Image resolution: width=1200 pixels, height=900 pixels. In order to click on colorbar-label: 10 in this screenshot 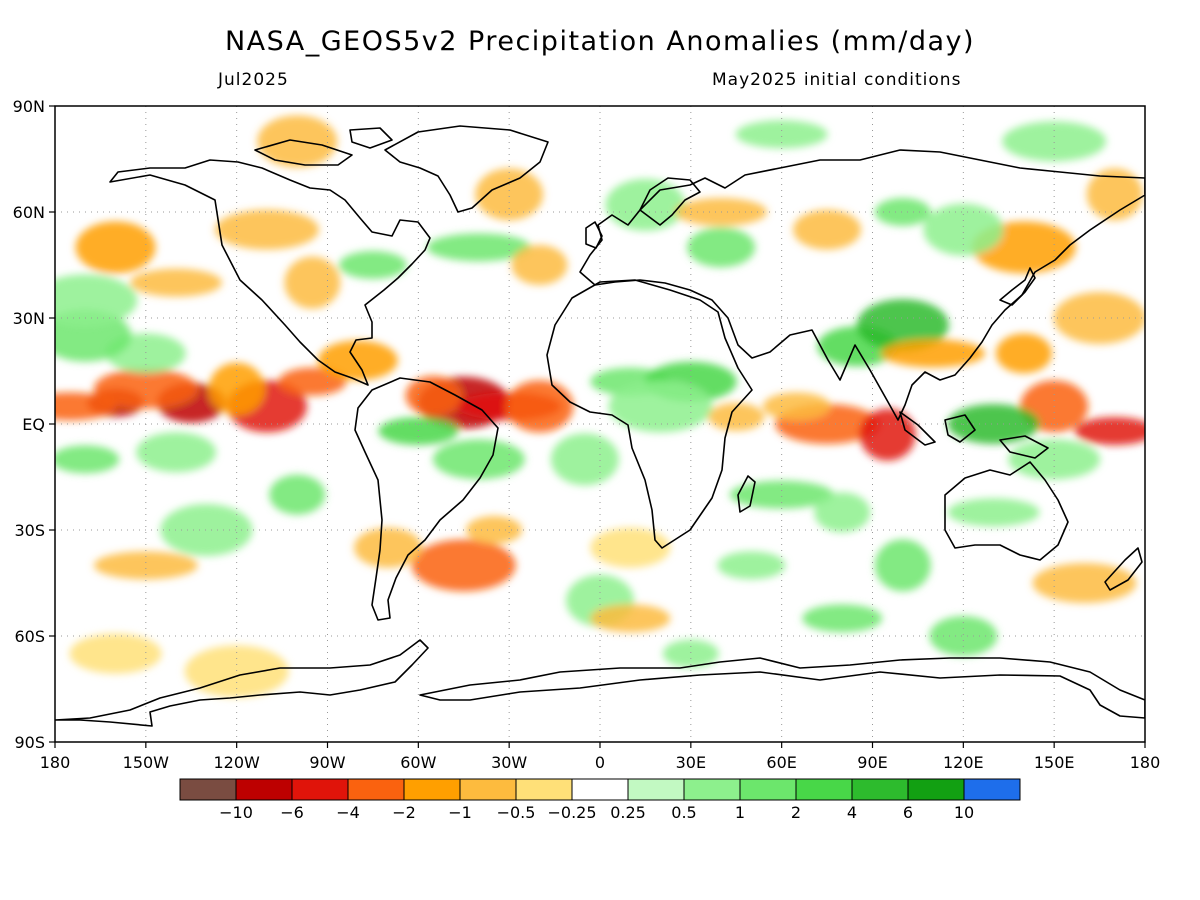, I will do `click(964, 812)`.